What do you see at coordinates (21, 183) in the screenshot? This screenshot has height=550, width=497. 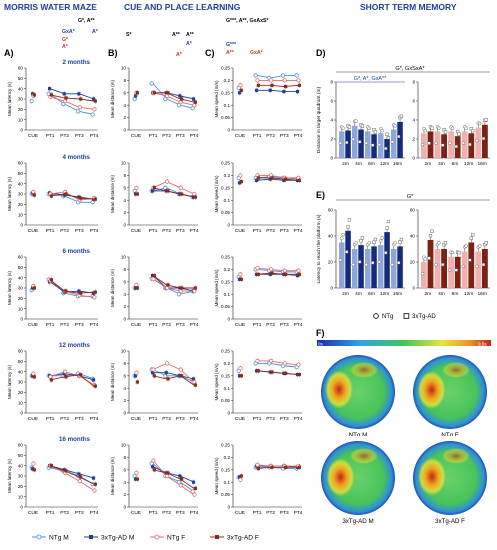 I see `y-tick-label: 40` at bounding box center [21, 183].